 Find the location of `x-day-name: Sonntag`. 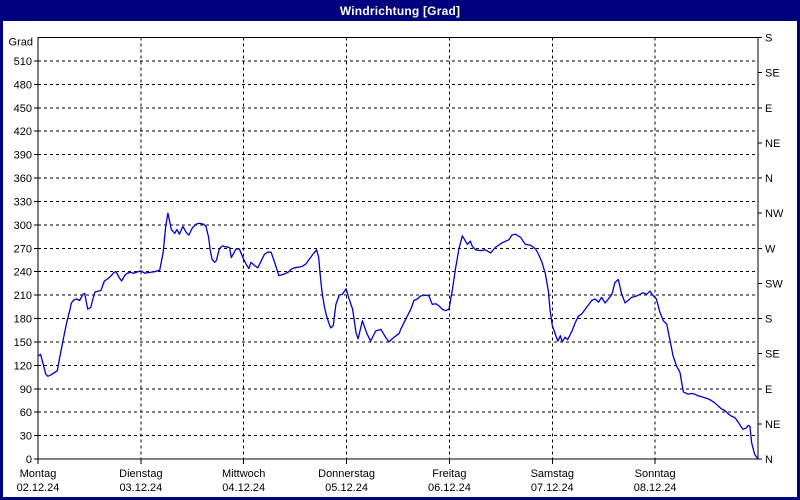

x-day-name: Sonntag is located at coordinates (655, 474).